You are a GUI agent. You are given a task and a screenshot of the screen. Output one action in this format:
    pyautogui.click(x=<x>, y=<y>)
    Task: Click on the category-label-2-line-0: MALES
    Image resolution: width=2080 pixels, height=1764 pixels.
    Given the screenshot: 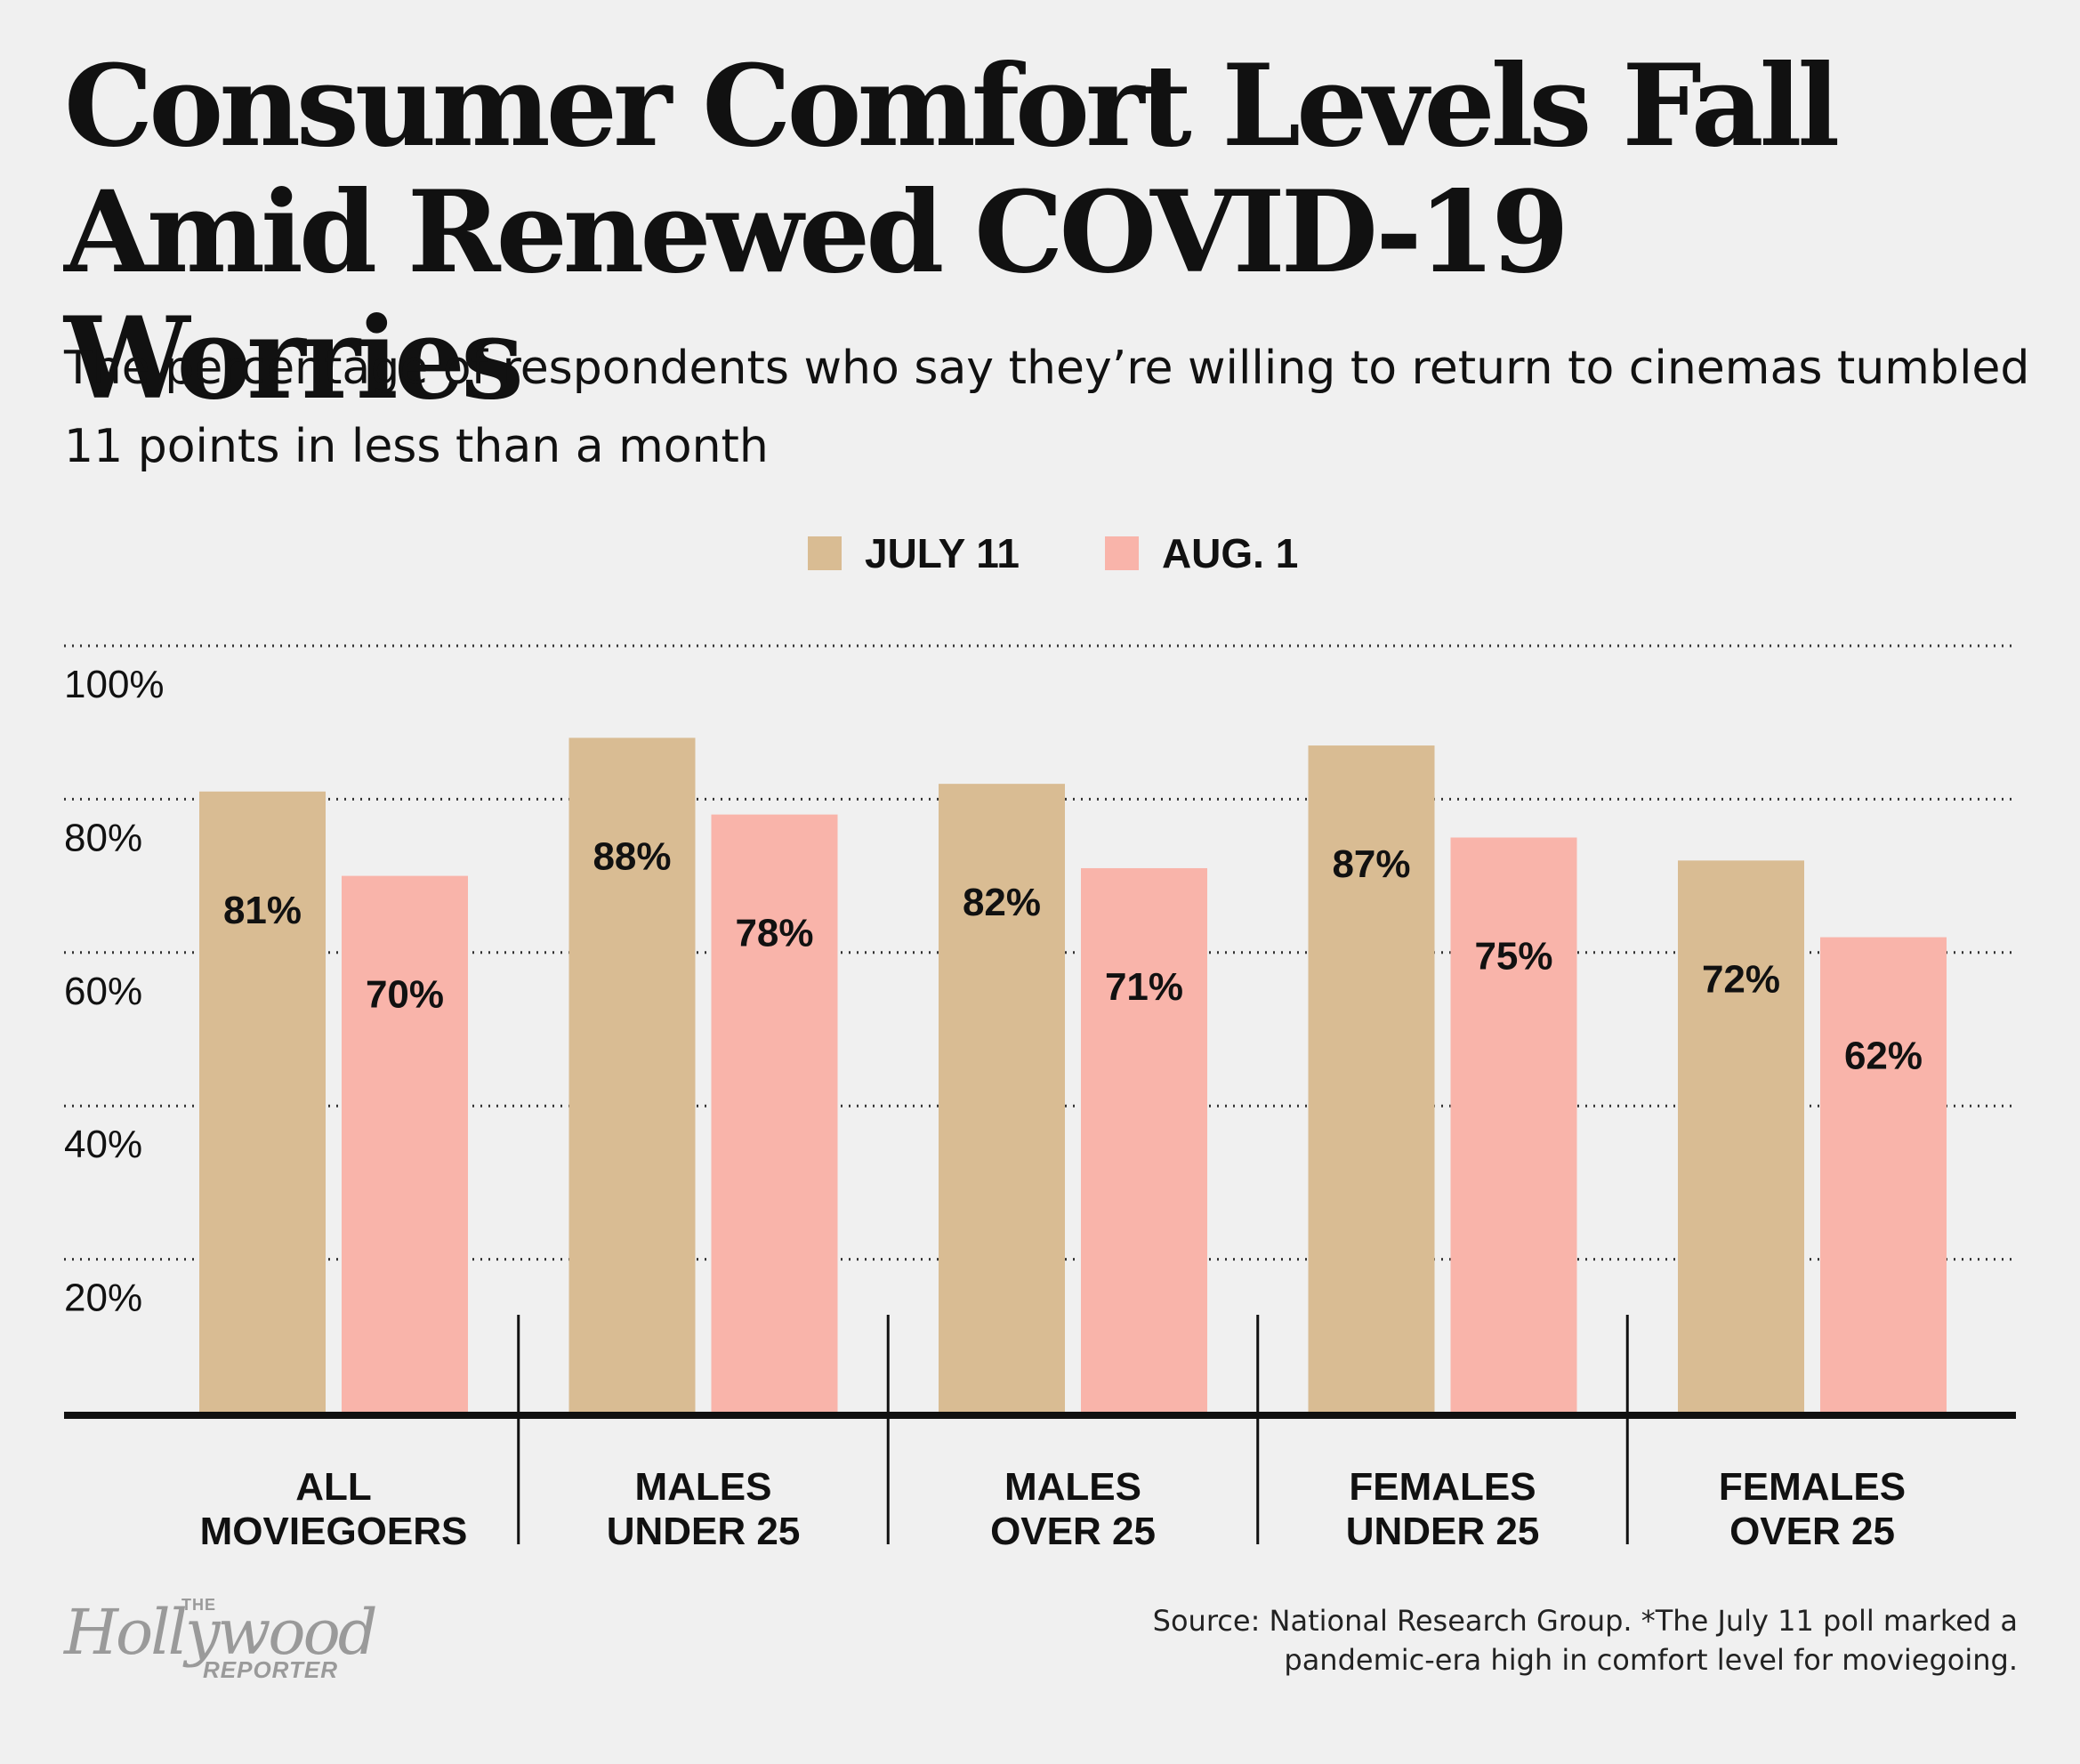 What is the action you would take?
    pyautogui.click(x=1072, y=1487)
    